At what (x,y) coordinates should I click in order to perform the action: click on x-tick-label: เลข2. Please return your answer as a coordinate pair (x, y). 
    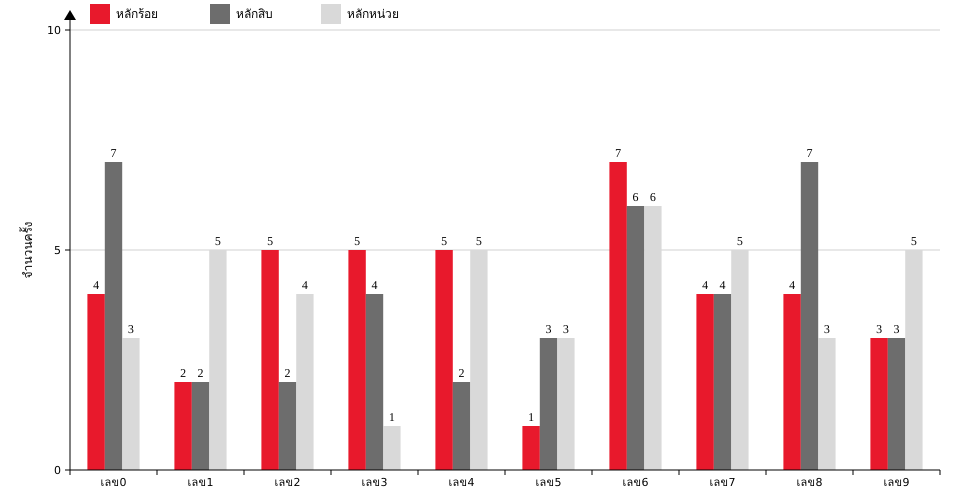
    Looking at the image, I should click on (287, 482).